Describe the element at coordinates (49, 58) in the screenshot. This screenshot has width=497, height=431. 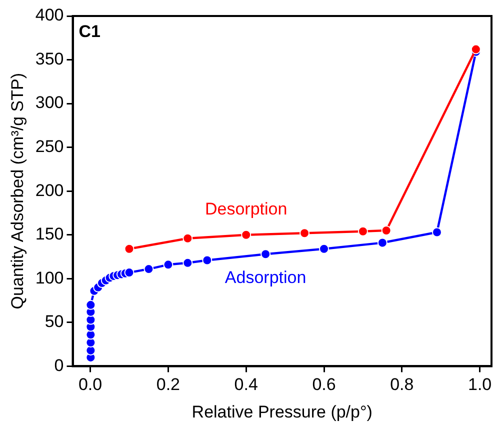
I see `y-tick-label: 350` at that location.